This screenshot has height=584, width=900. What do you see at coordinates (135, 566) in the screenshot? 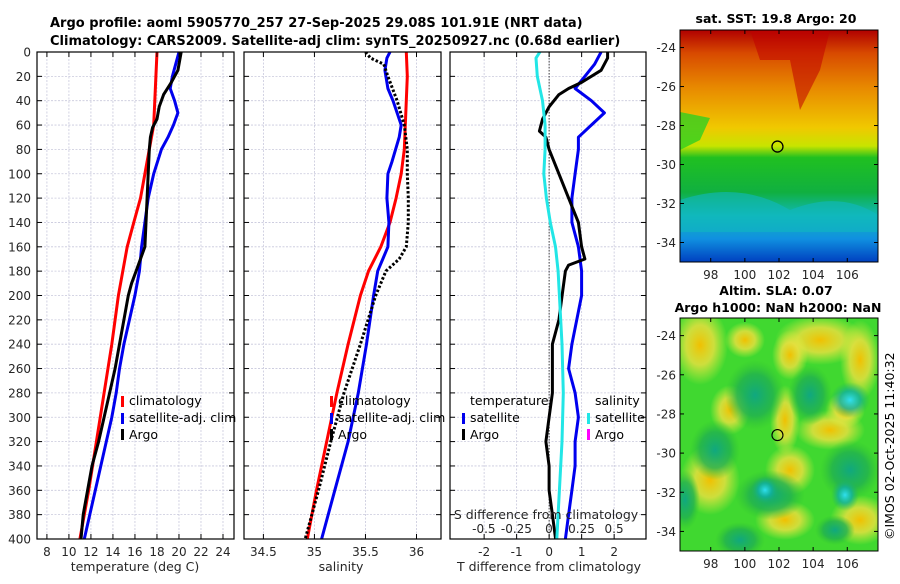
I see `temperature-xlabel: temperature (deg C)` at bounding box center [135, 566].